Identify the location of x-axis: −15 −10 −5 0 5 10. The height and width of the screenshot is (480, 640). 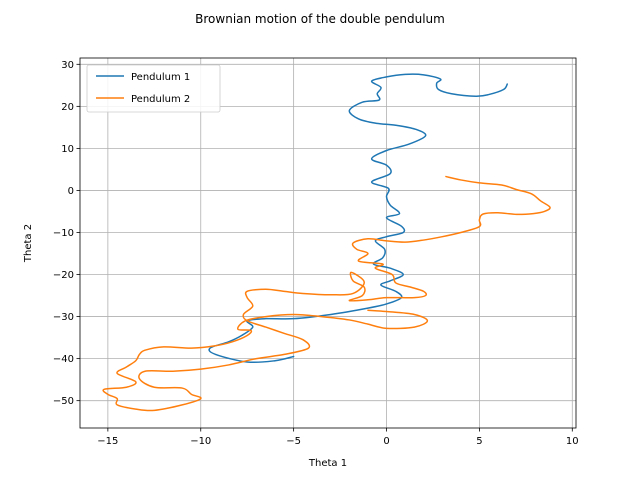
(338, 437).